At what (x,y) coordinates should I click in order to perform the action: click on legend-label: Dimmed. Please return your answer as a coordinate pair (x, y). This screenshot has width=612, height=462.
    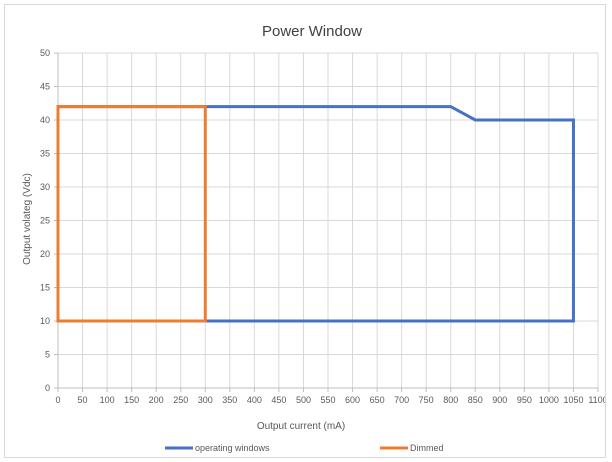
    Looking at the image, I should click on (427, 448).